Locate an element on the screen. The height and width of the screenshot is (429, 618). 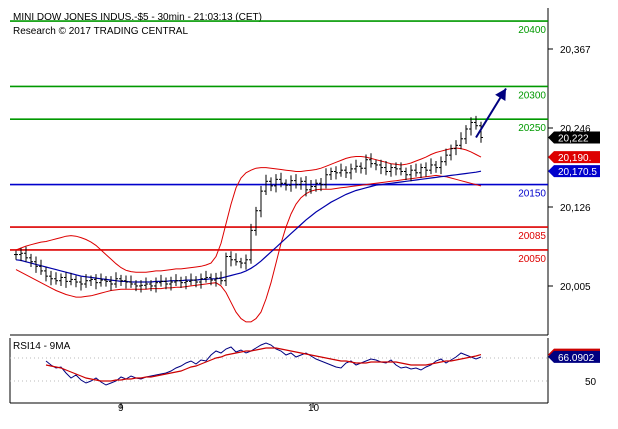
rsi-lines is located at coordinates (263, 364).